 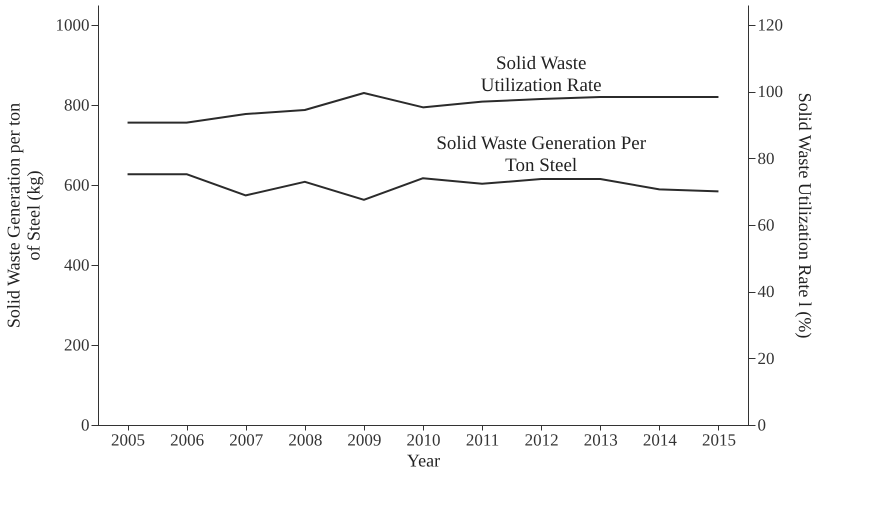 What do you see at coordinates (483, 440) in the screenshot?
I see `x-tick-label: 2011` at bounding box center [483, 440].